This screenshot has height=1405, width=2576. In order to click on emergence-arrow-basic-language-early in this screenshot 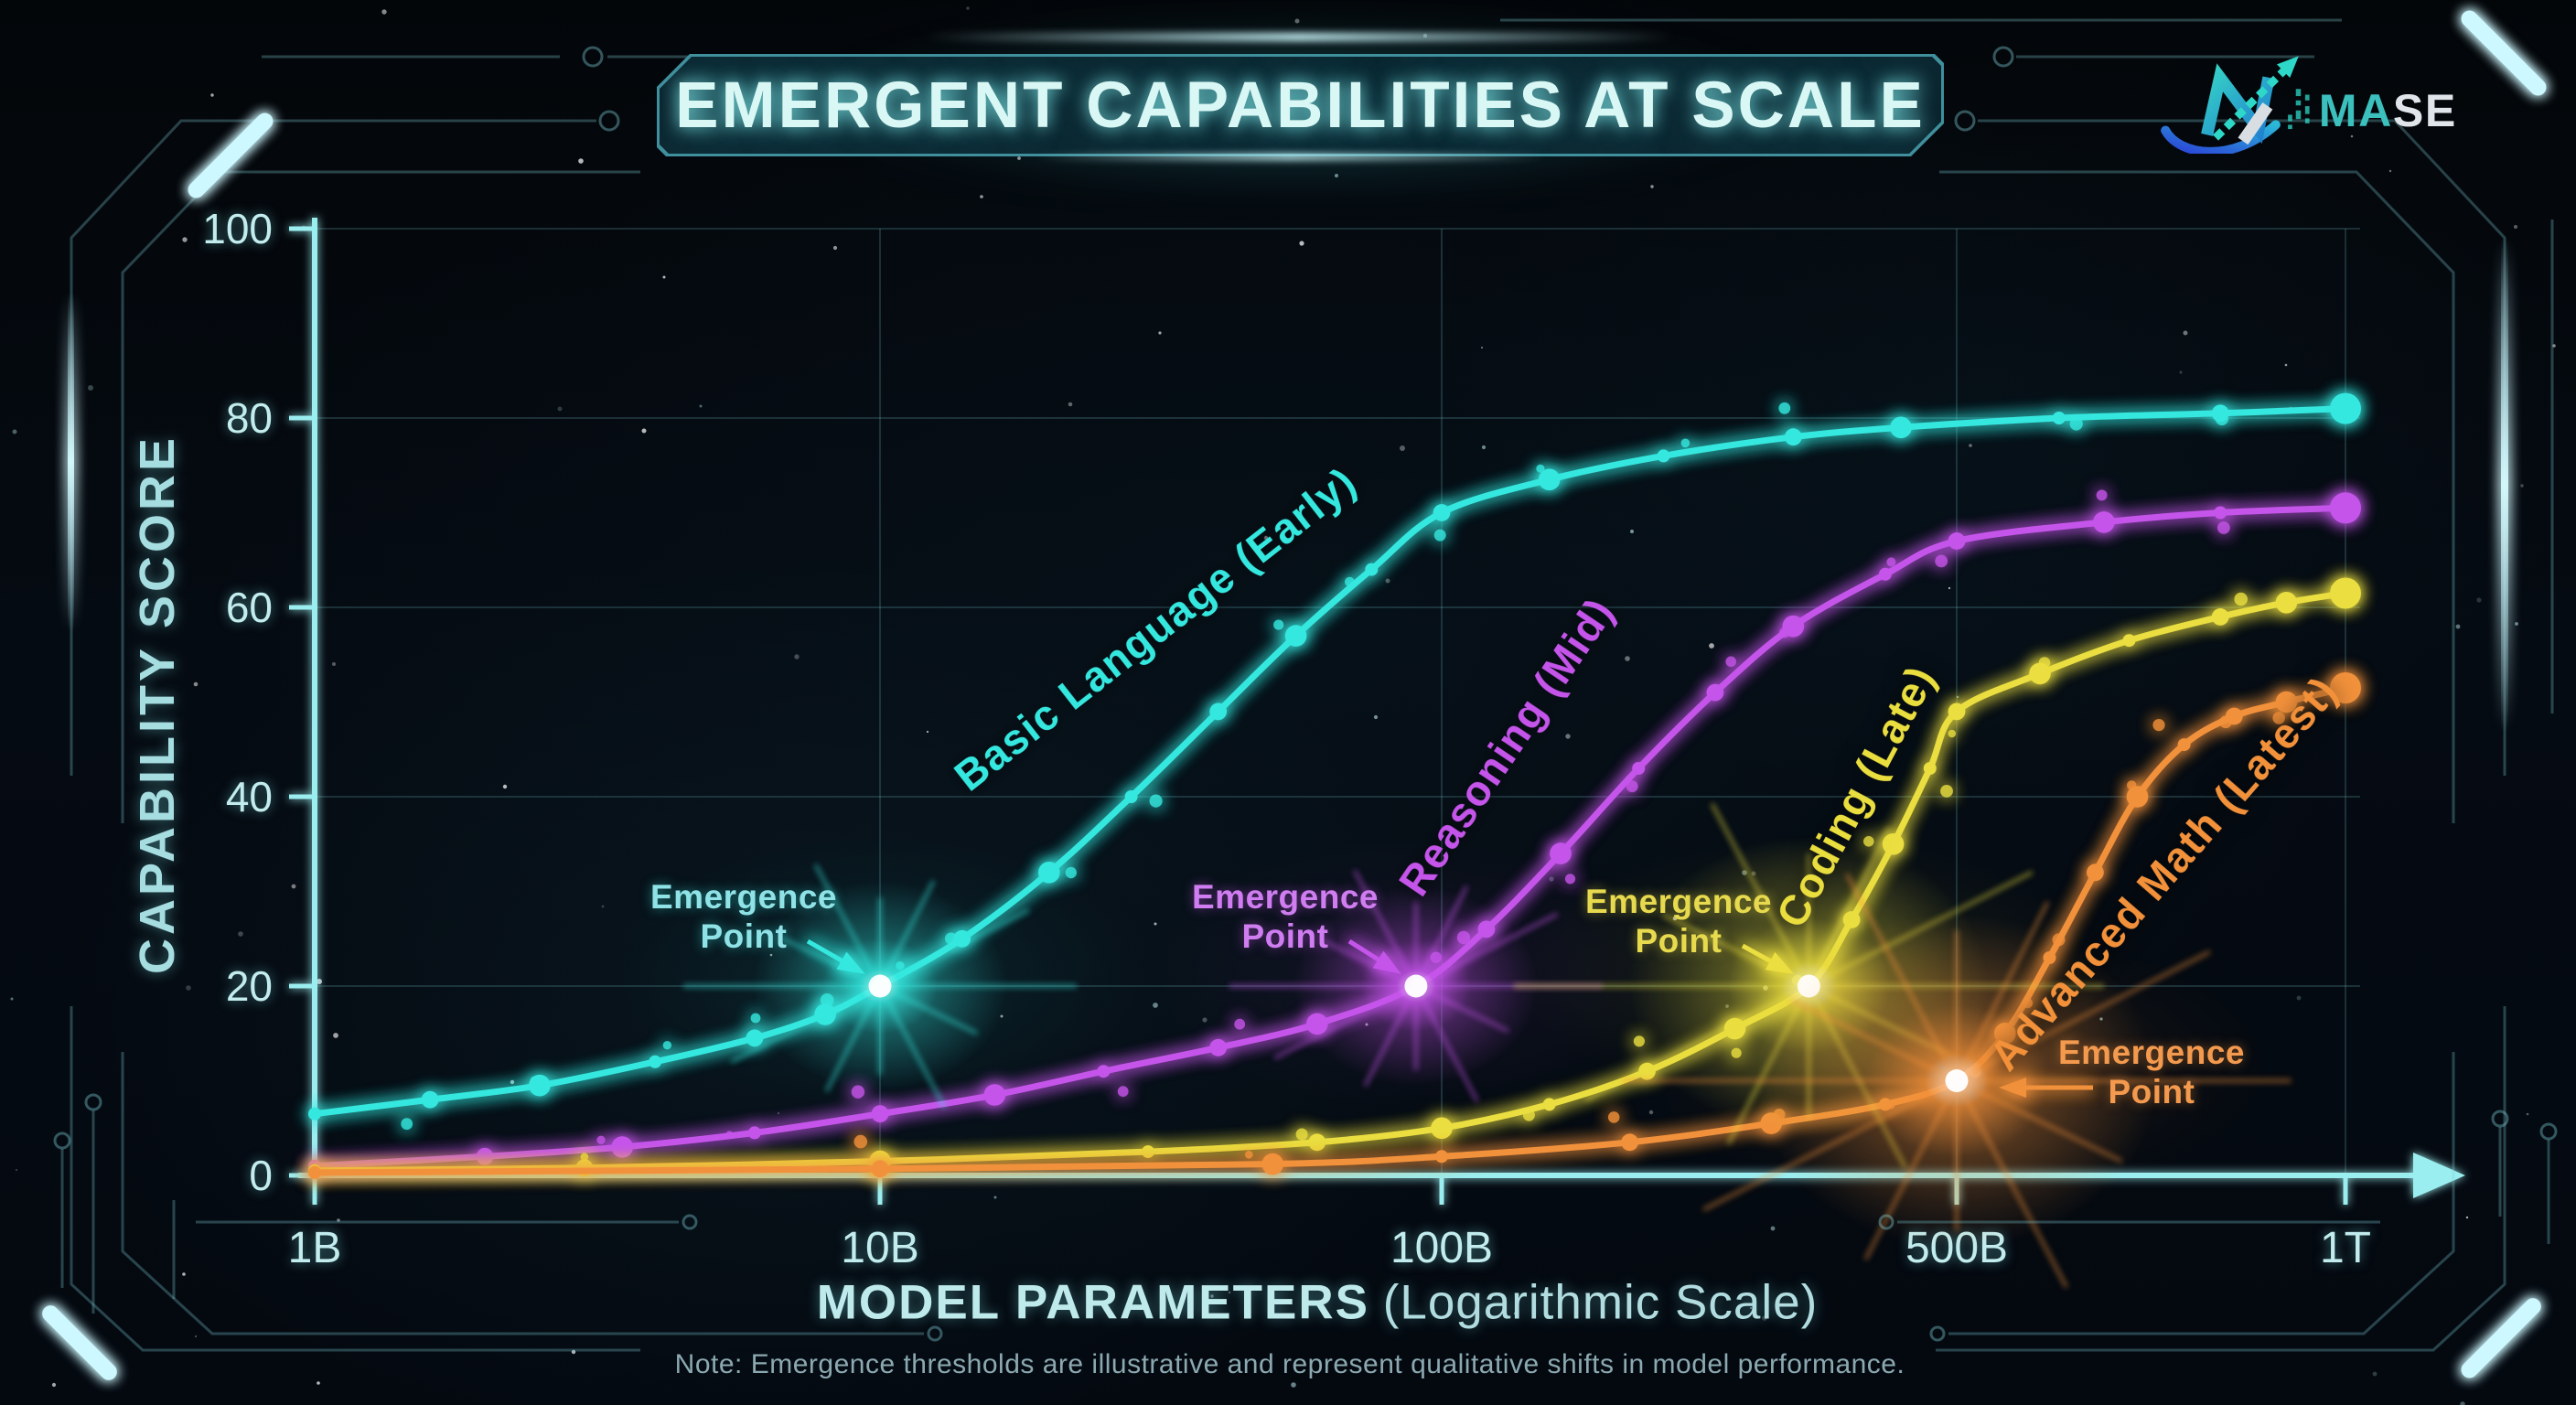, I will do `click(835, 956)`.